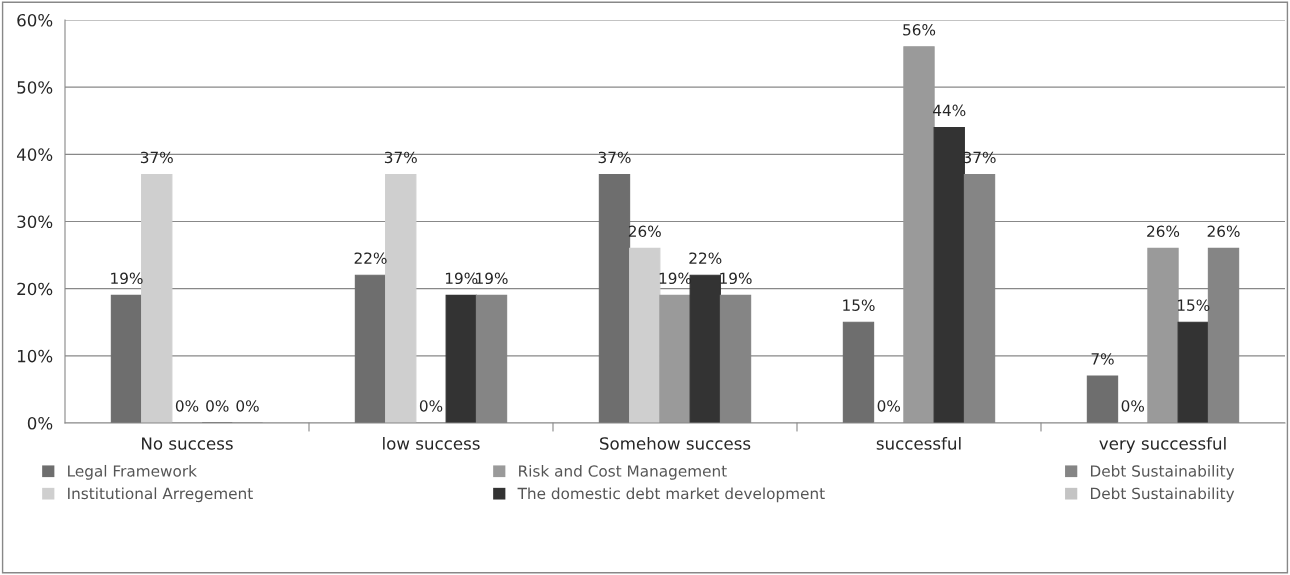 Image resolution: width=1290 pixels, height=575 pixels. I want to click on y-tick-label: 60%, so click(35, 20).